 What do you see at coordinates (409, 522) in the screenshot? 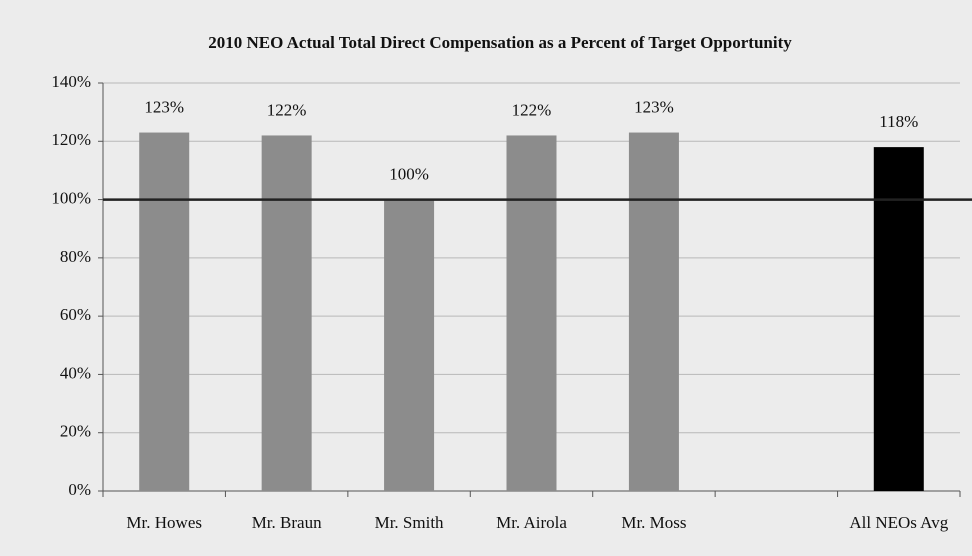
I see `x-tick-label: Mr. Smith` at bounding box center [409, 522].